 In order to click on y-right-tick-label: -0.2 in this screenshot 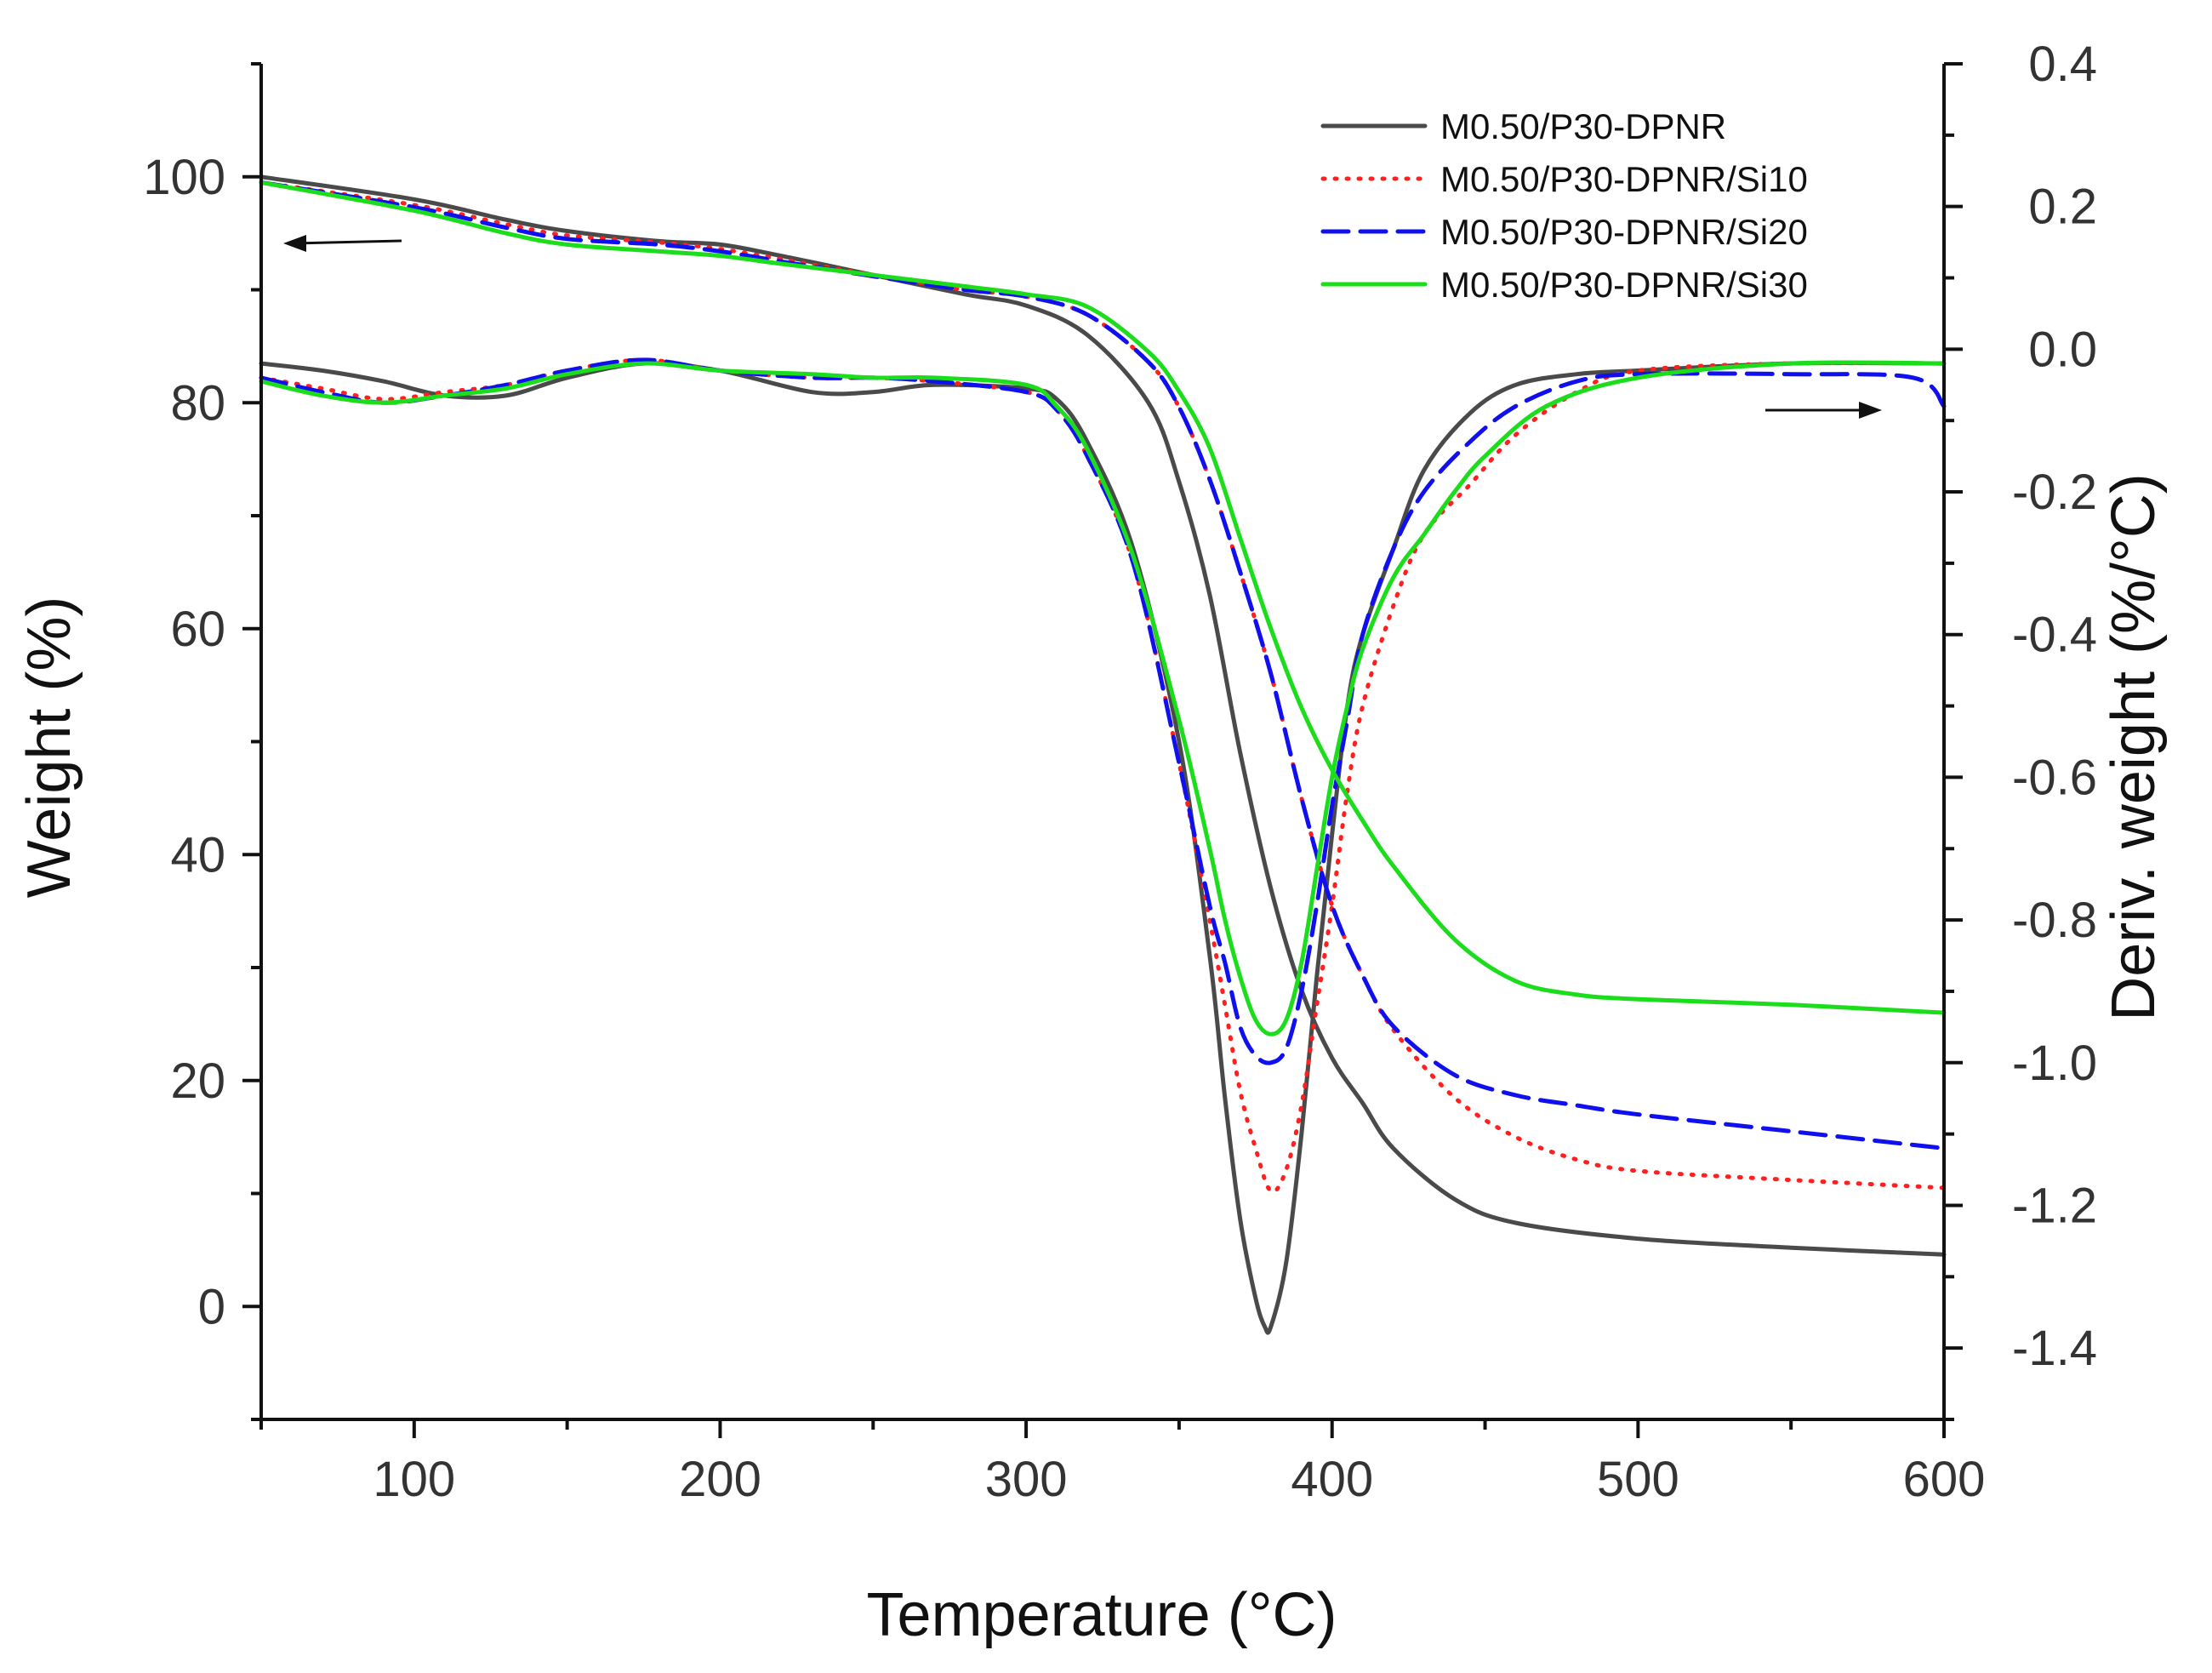, I will do `click(2054, 492)`.